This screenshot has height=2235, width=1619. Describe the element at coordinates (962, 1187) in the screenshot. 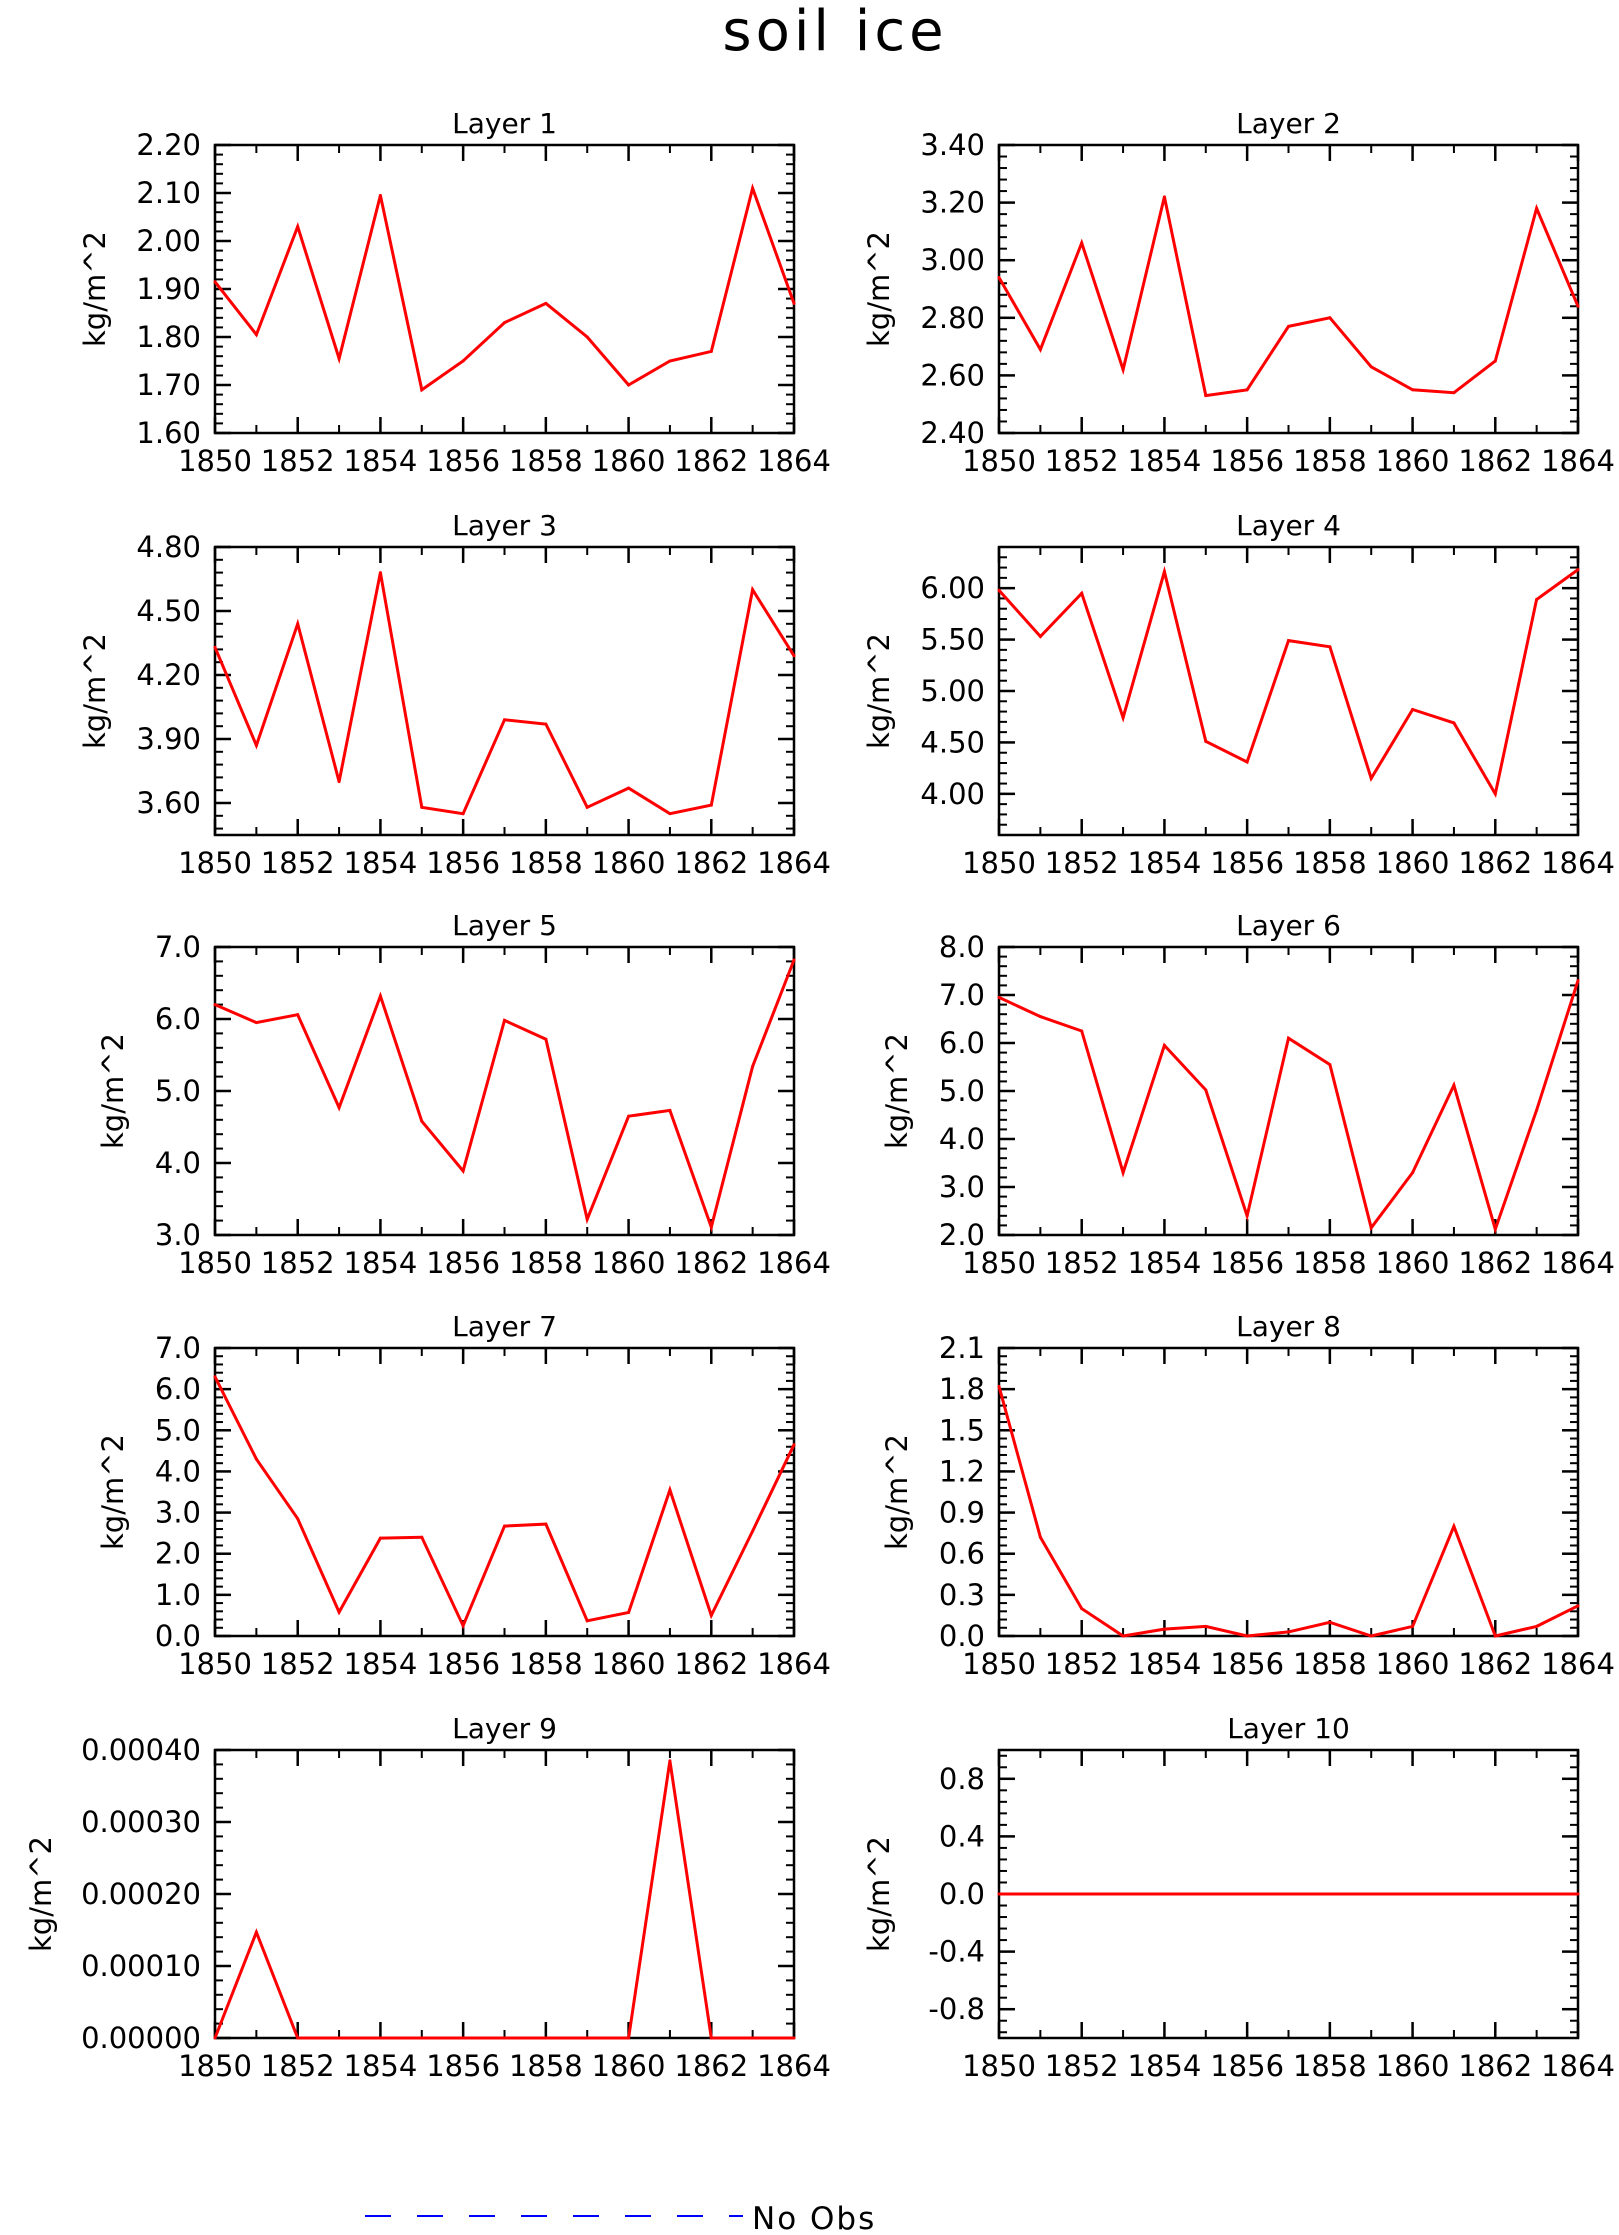

I see `y-tick-label: 3.0` at that location.